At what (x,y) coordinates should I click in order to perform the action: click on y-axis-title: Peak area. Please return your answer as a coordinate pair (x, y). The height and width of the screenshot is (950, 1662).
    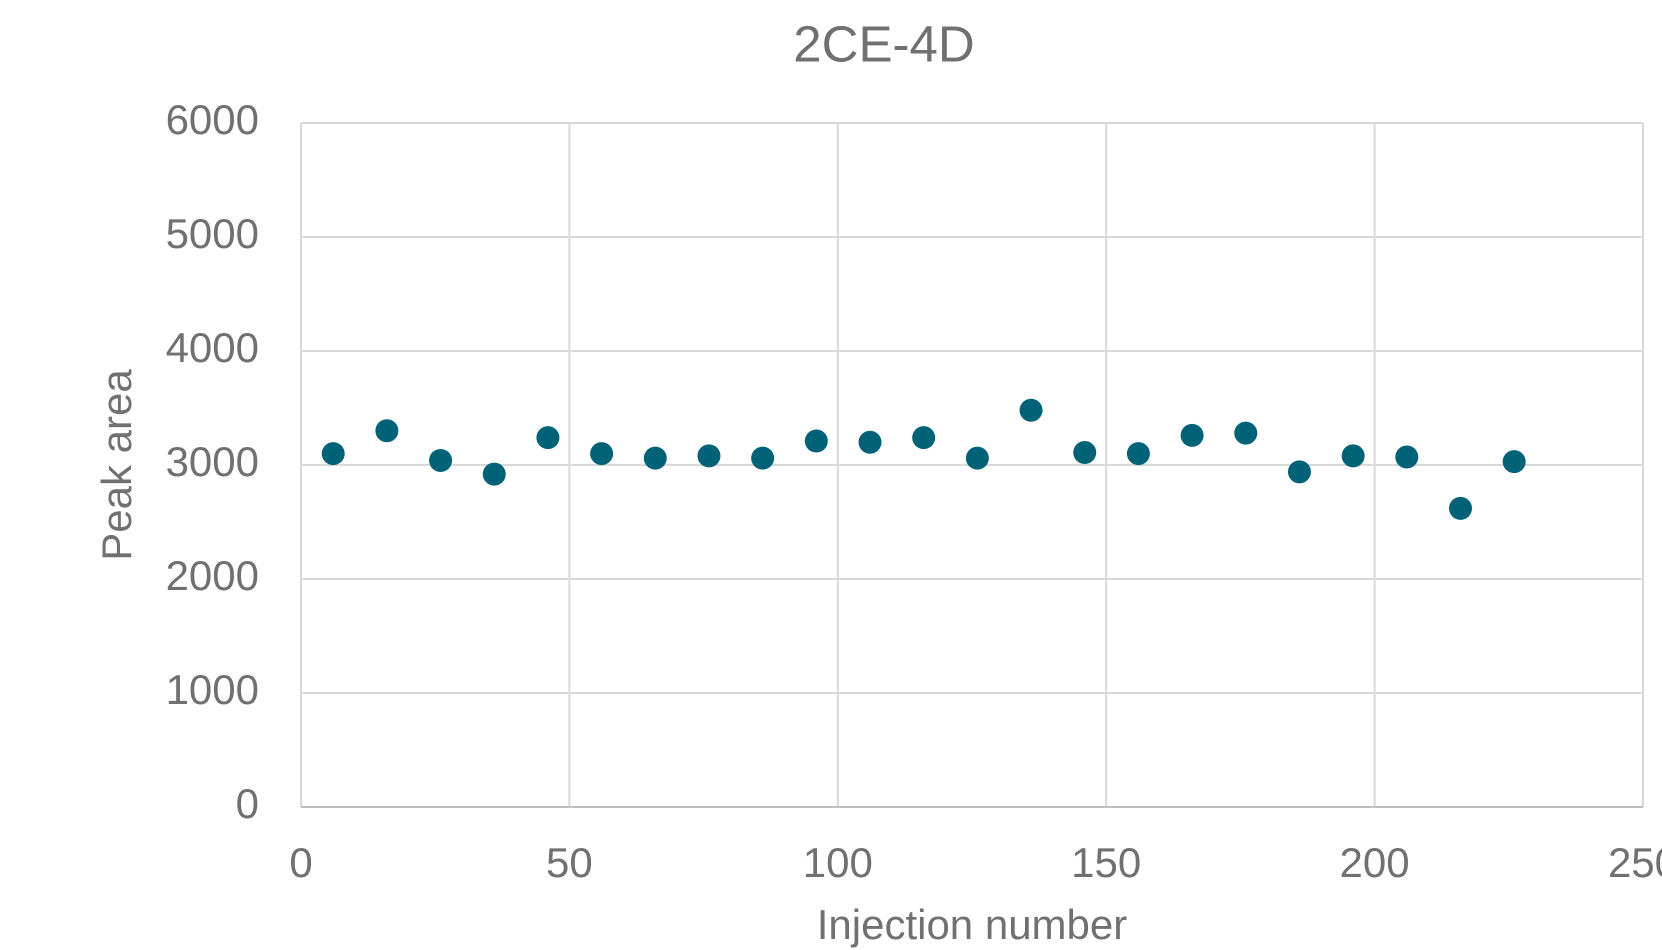
    Looking at the image, I should click on (116, 465).